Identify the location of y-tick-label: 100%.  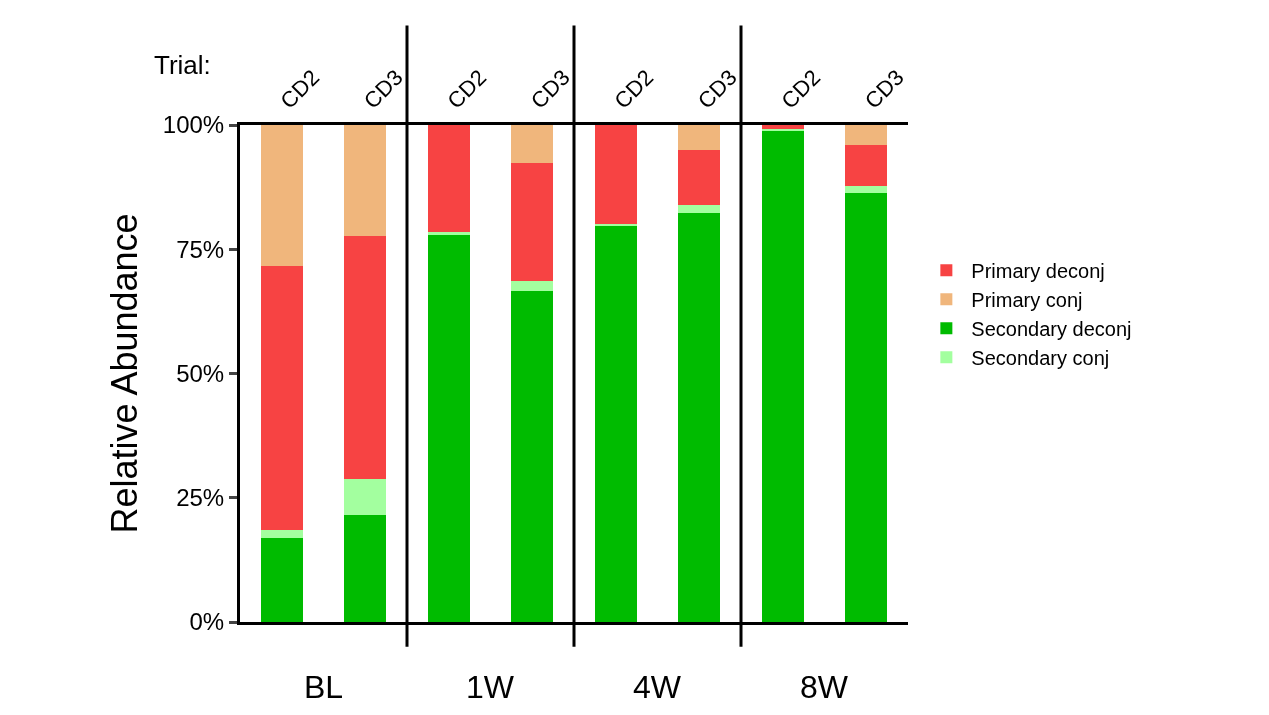
(193, 125).